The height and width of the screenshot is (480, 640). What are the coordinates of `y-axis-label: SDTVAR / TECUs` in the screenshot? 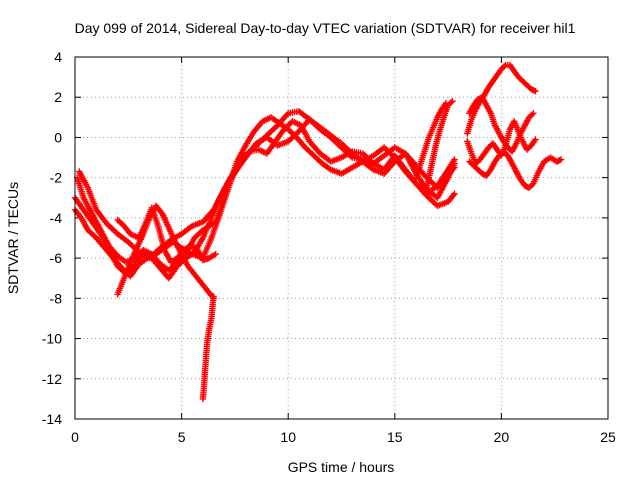 It's located at (13, 238).